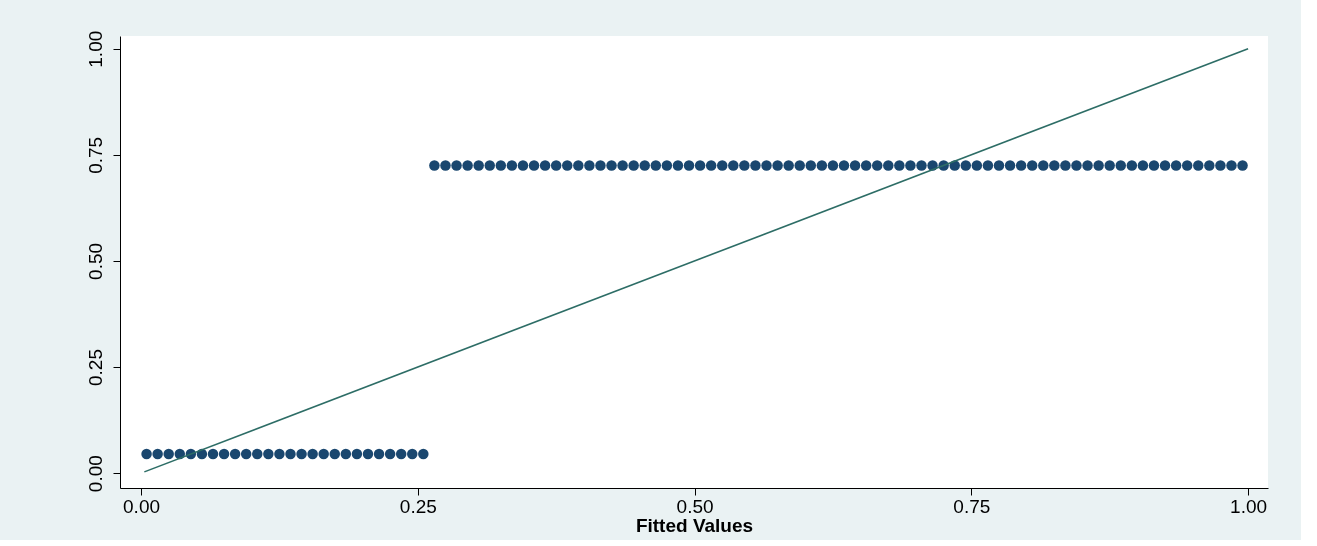 The height and width of the screenshot is (546, 1317). What do you see at coordinates (695, 506) in the screenshot?
I see `x-tick-label: 0.50` at bounding box center [695, 506].